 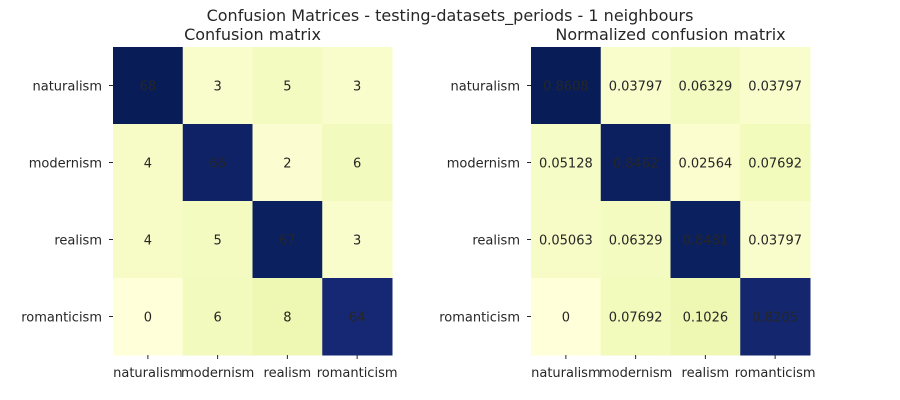 What do you see at coordinates (252, 34) in the screenshot?
I see `panel-title: Confusion matrix` at bounding box center [252, 34].